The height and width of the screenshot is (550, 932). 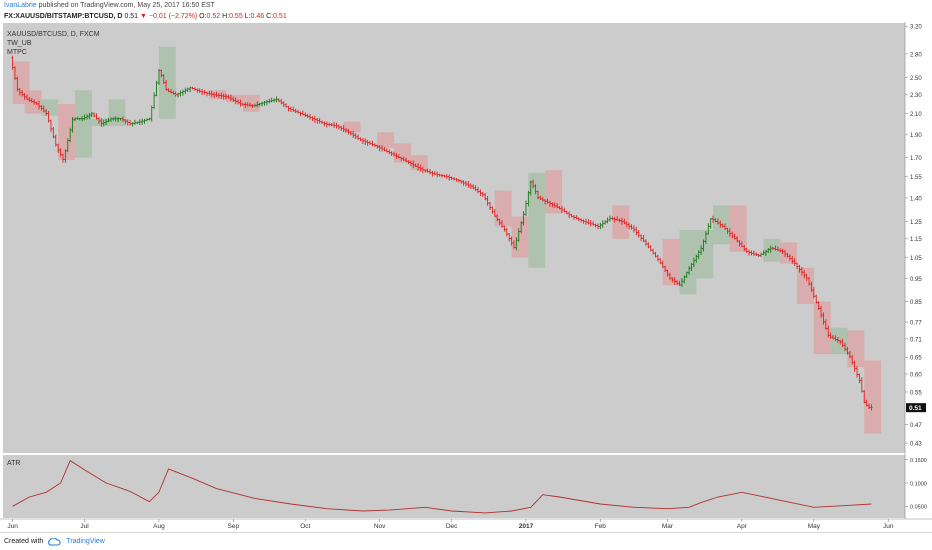 I want to click on atr-legend: ATR, so click(x=13, y=463).